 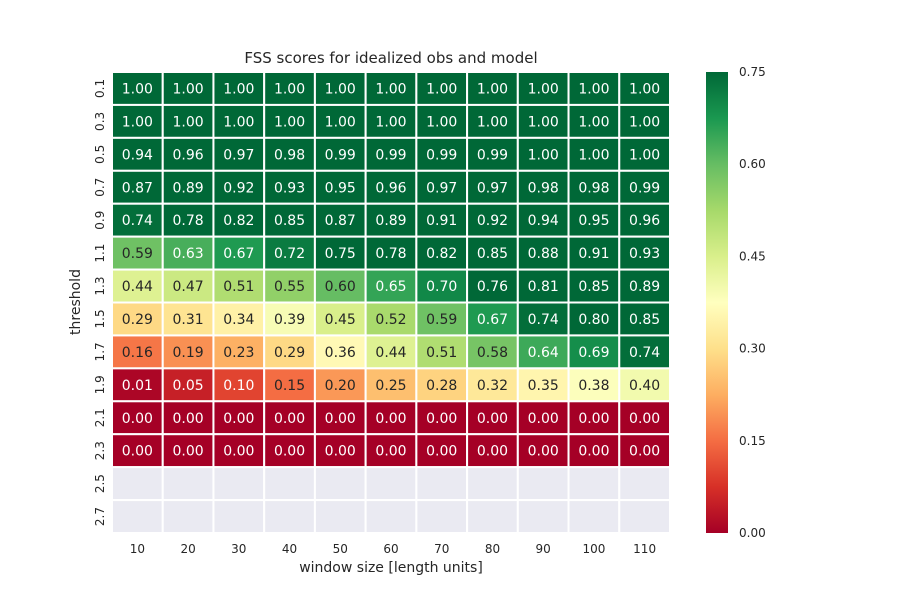 I want to click on y-tick-label: 2.1, so click(x=100, y=417).